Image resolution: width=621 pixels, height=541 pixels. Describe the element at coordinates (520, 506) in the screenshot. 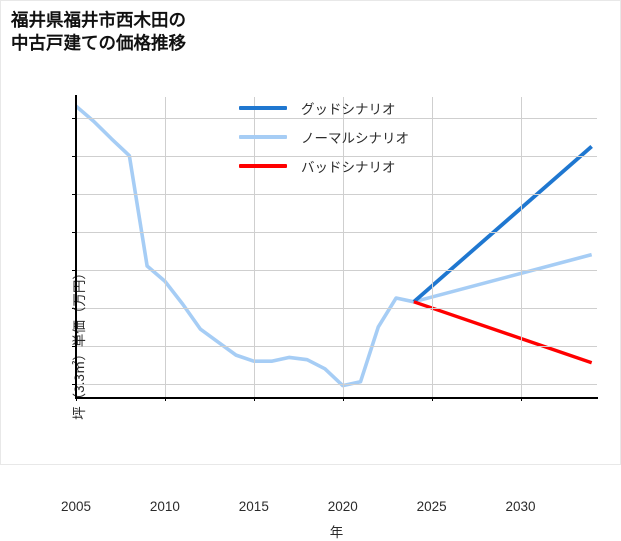

I see `x-tick-label: 2030` at that location.